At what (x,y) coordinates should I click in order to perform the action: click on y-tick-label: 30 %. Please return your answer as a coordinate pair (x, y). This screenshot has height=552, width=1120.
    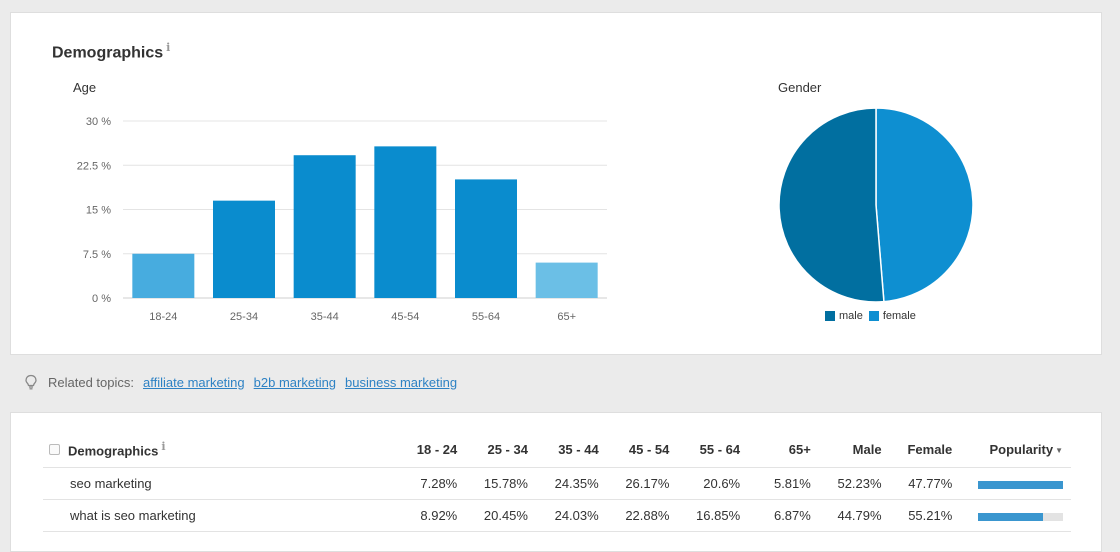
    Looking at the image, I should click on (98, 122).